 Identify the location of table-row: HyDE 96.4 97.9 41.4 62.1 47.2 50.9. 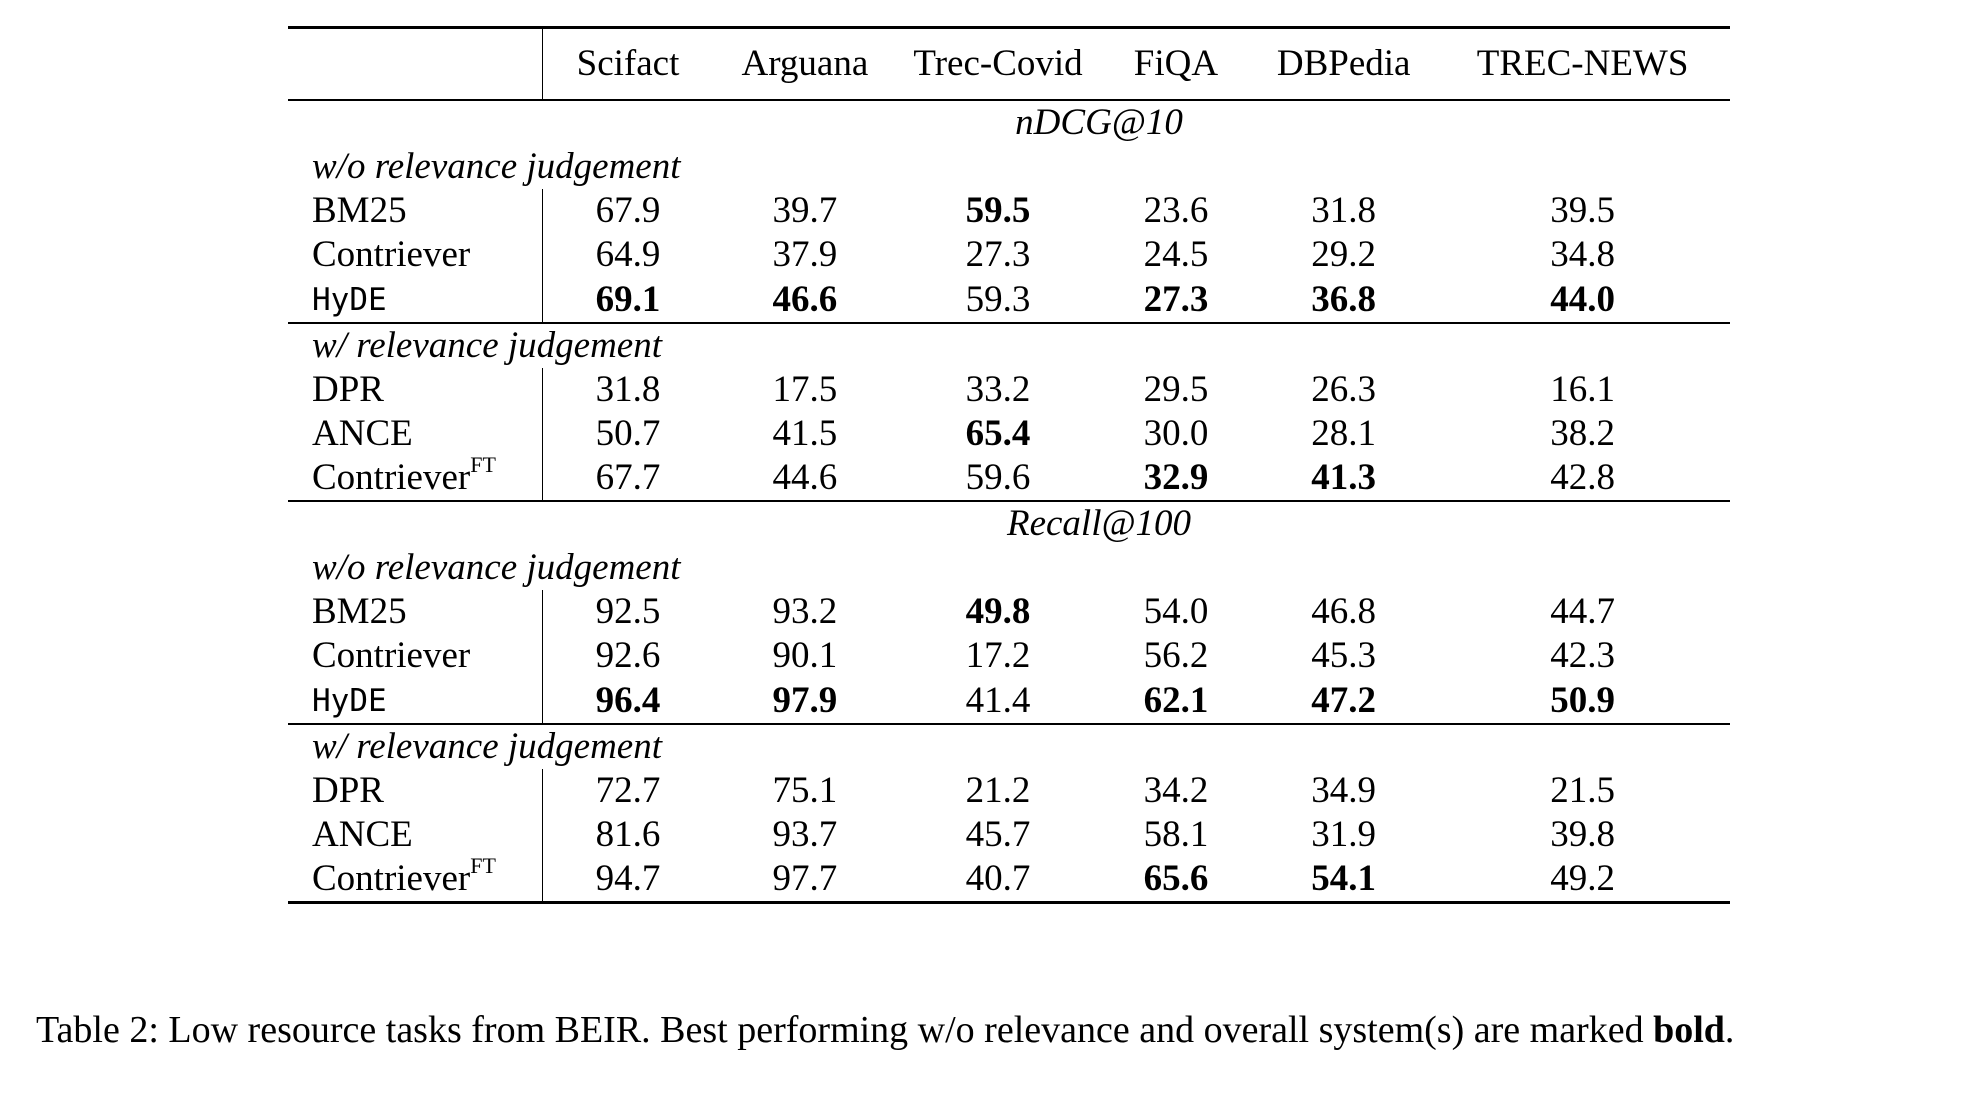
(1009, 701).